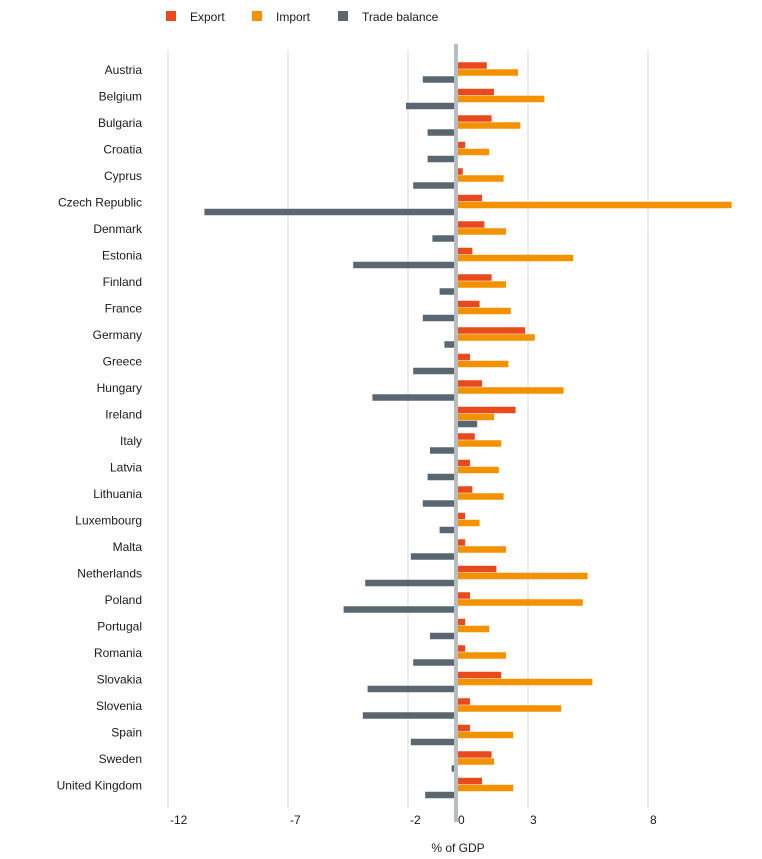  Describe the element at coordinates (120, 123) in the screenshot. I see `category-label: Bulgaria` at that location.